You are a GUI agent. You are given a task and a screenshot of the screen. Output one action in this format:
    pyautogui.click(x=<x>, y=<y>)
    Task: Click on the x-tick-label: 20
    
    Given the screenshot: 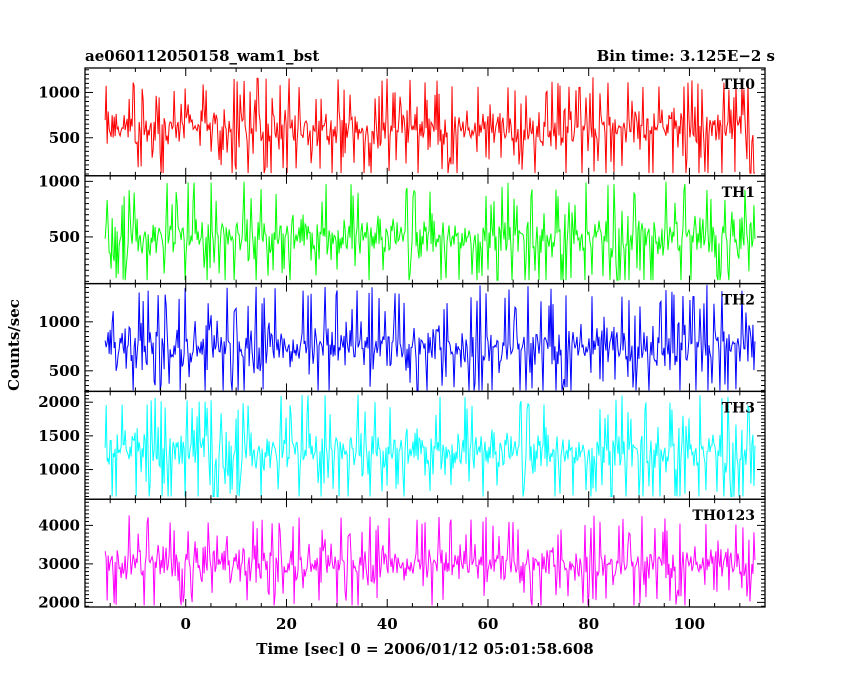 What is the action you would take?
    pyautogui.click(x=286, y=624)
    